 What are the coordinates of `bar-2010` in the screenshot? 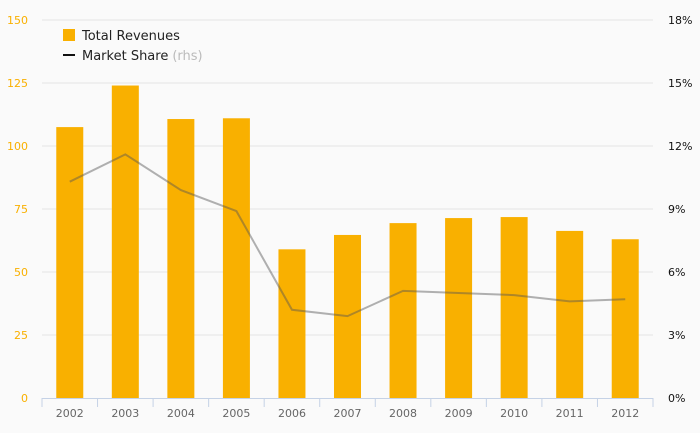 It's located at (514, 307).